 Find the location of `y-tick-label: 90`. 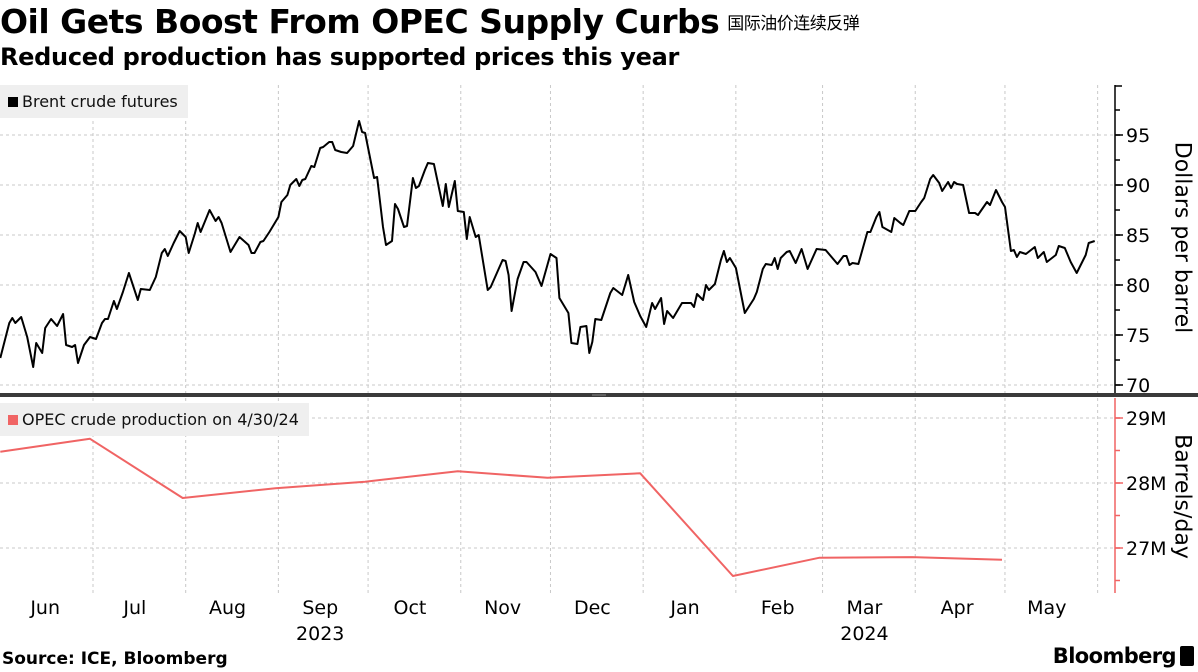

y-tick-label: 90 is located at coordinates (1138, 186).